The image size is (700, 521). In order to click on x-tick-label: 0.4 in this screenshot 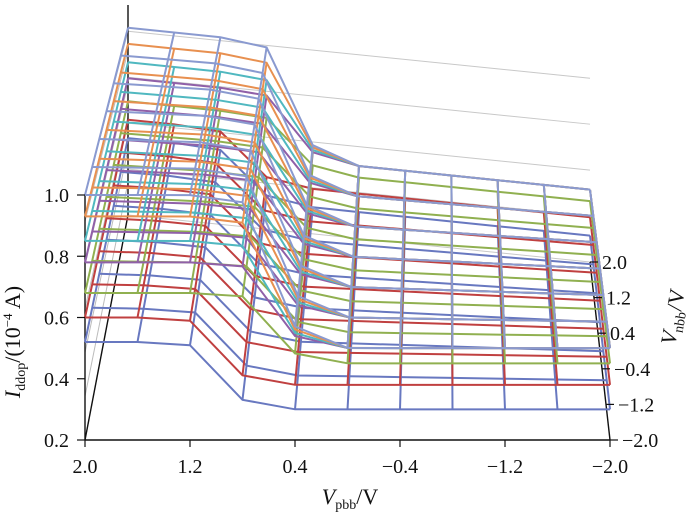, I will do `click(295, 467)`.